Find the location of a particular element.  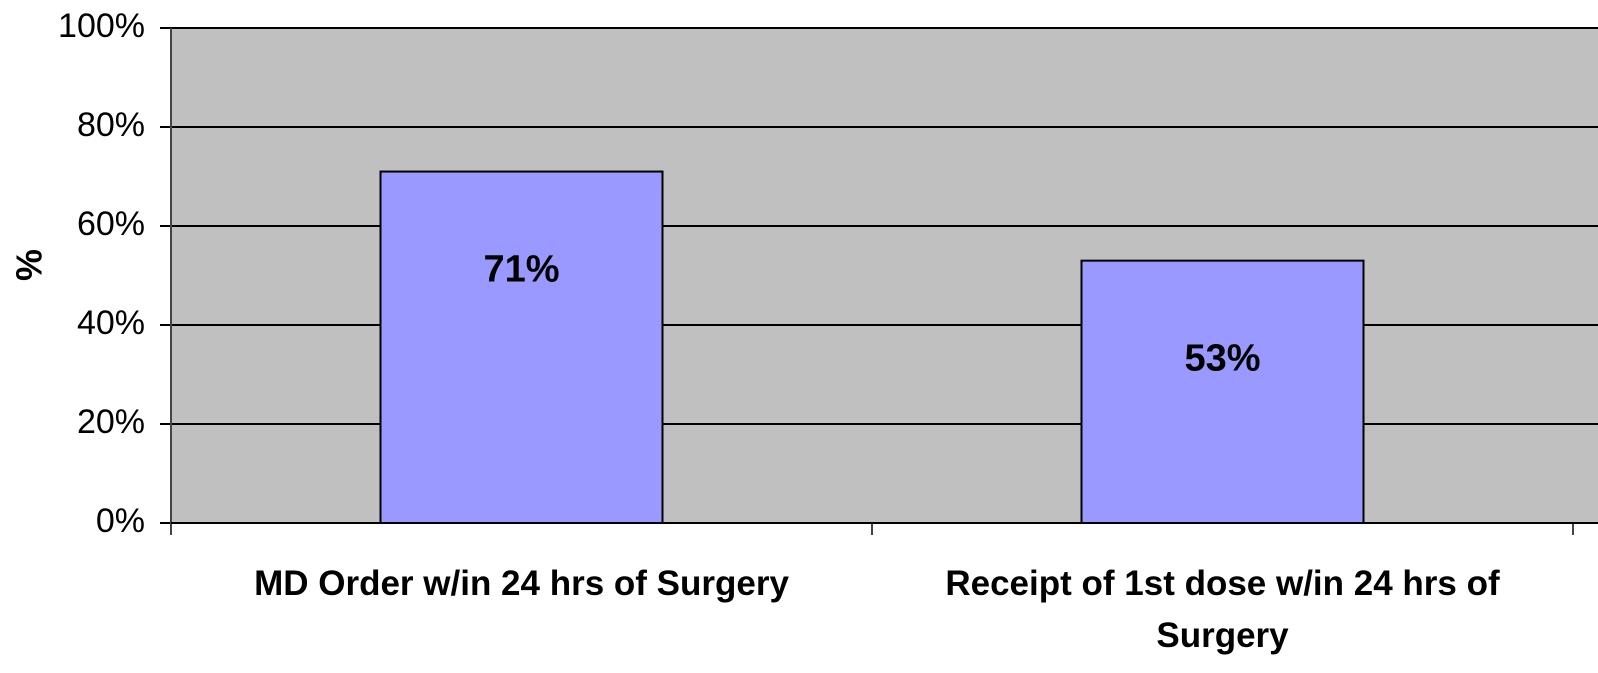

y-tick-label: 0% is located at coordinates (120, 521).